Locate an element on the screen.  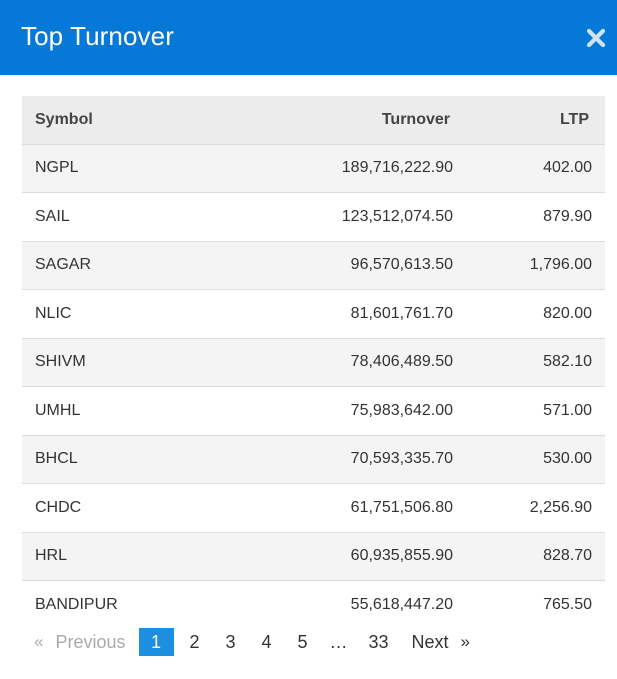
cell-ltp: 2,256.90 is located at coordinates (560, 507).